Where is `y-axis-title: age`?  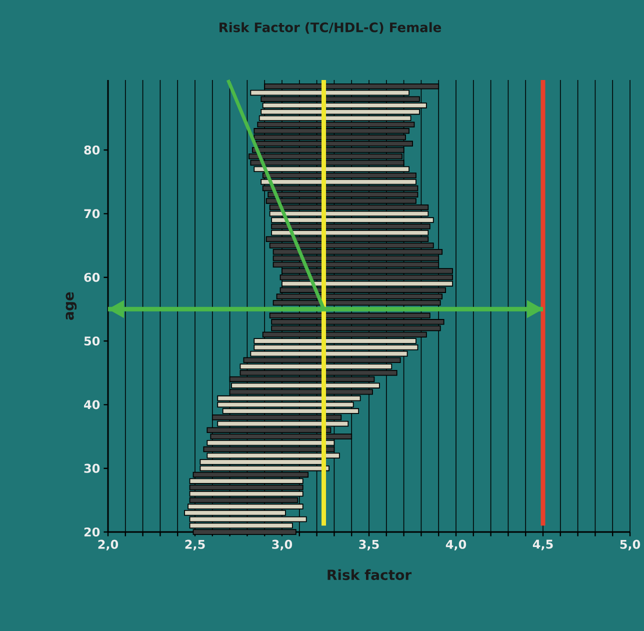
y-axis-title: age is located at coordinates (71, 306).